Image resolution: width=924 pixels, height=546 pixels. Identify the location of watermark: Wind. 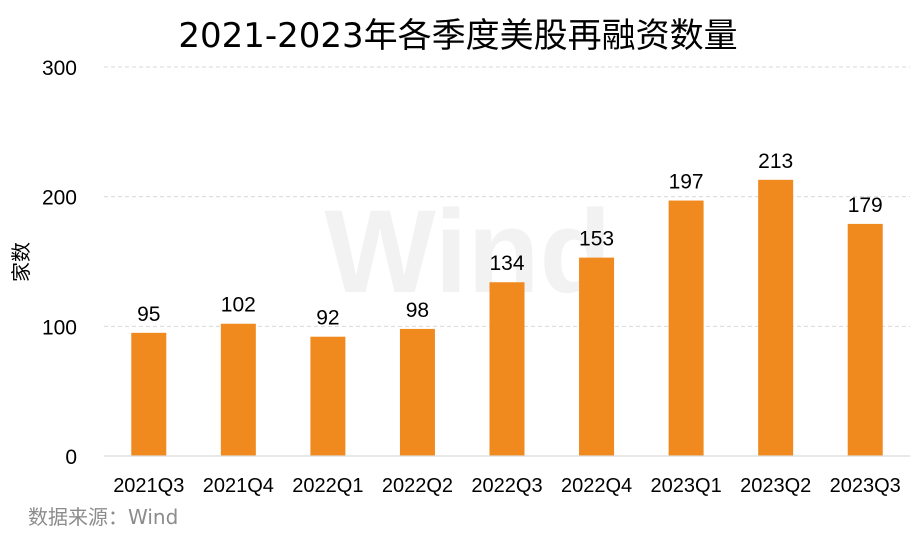
(467, 252).